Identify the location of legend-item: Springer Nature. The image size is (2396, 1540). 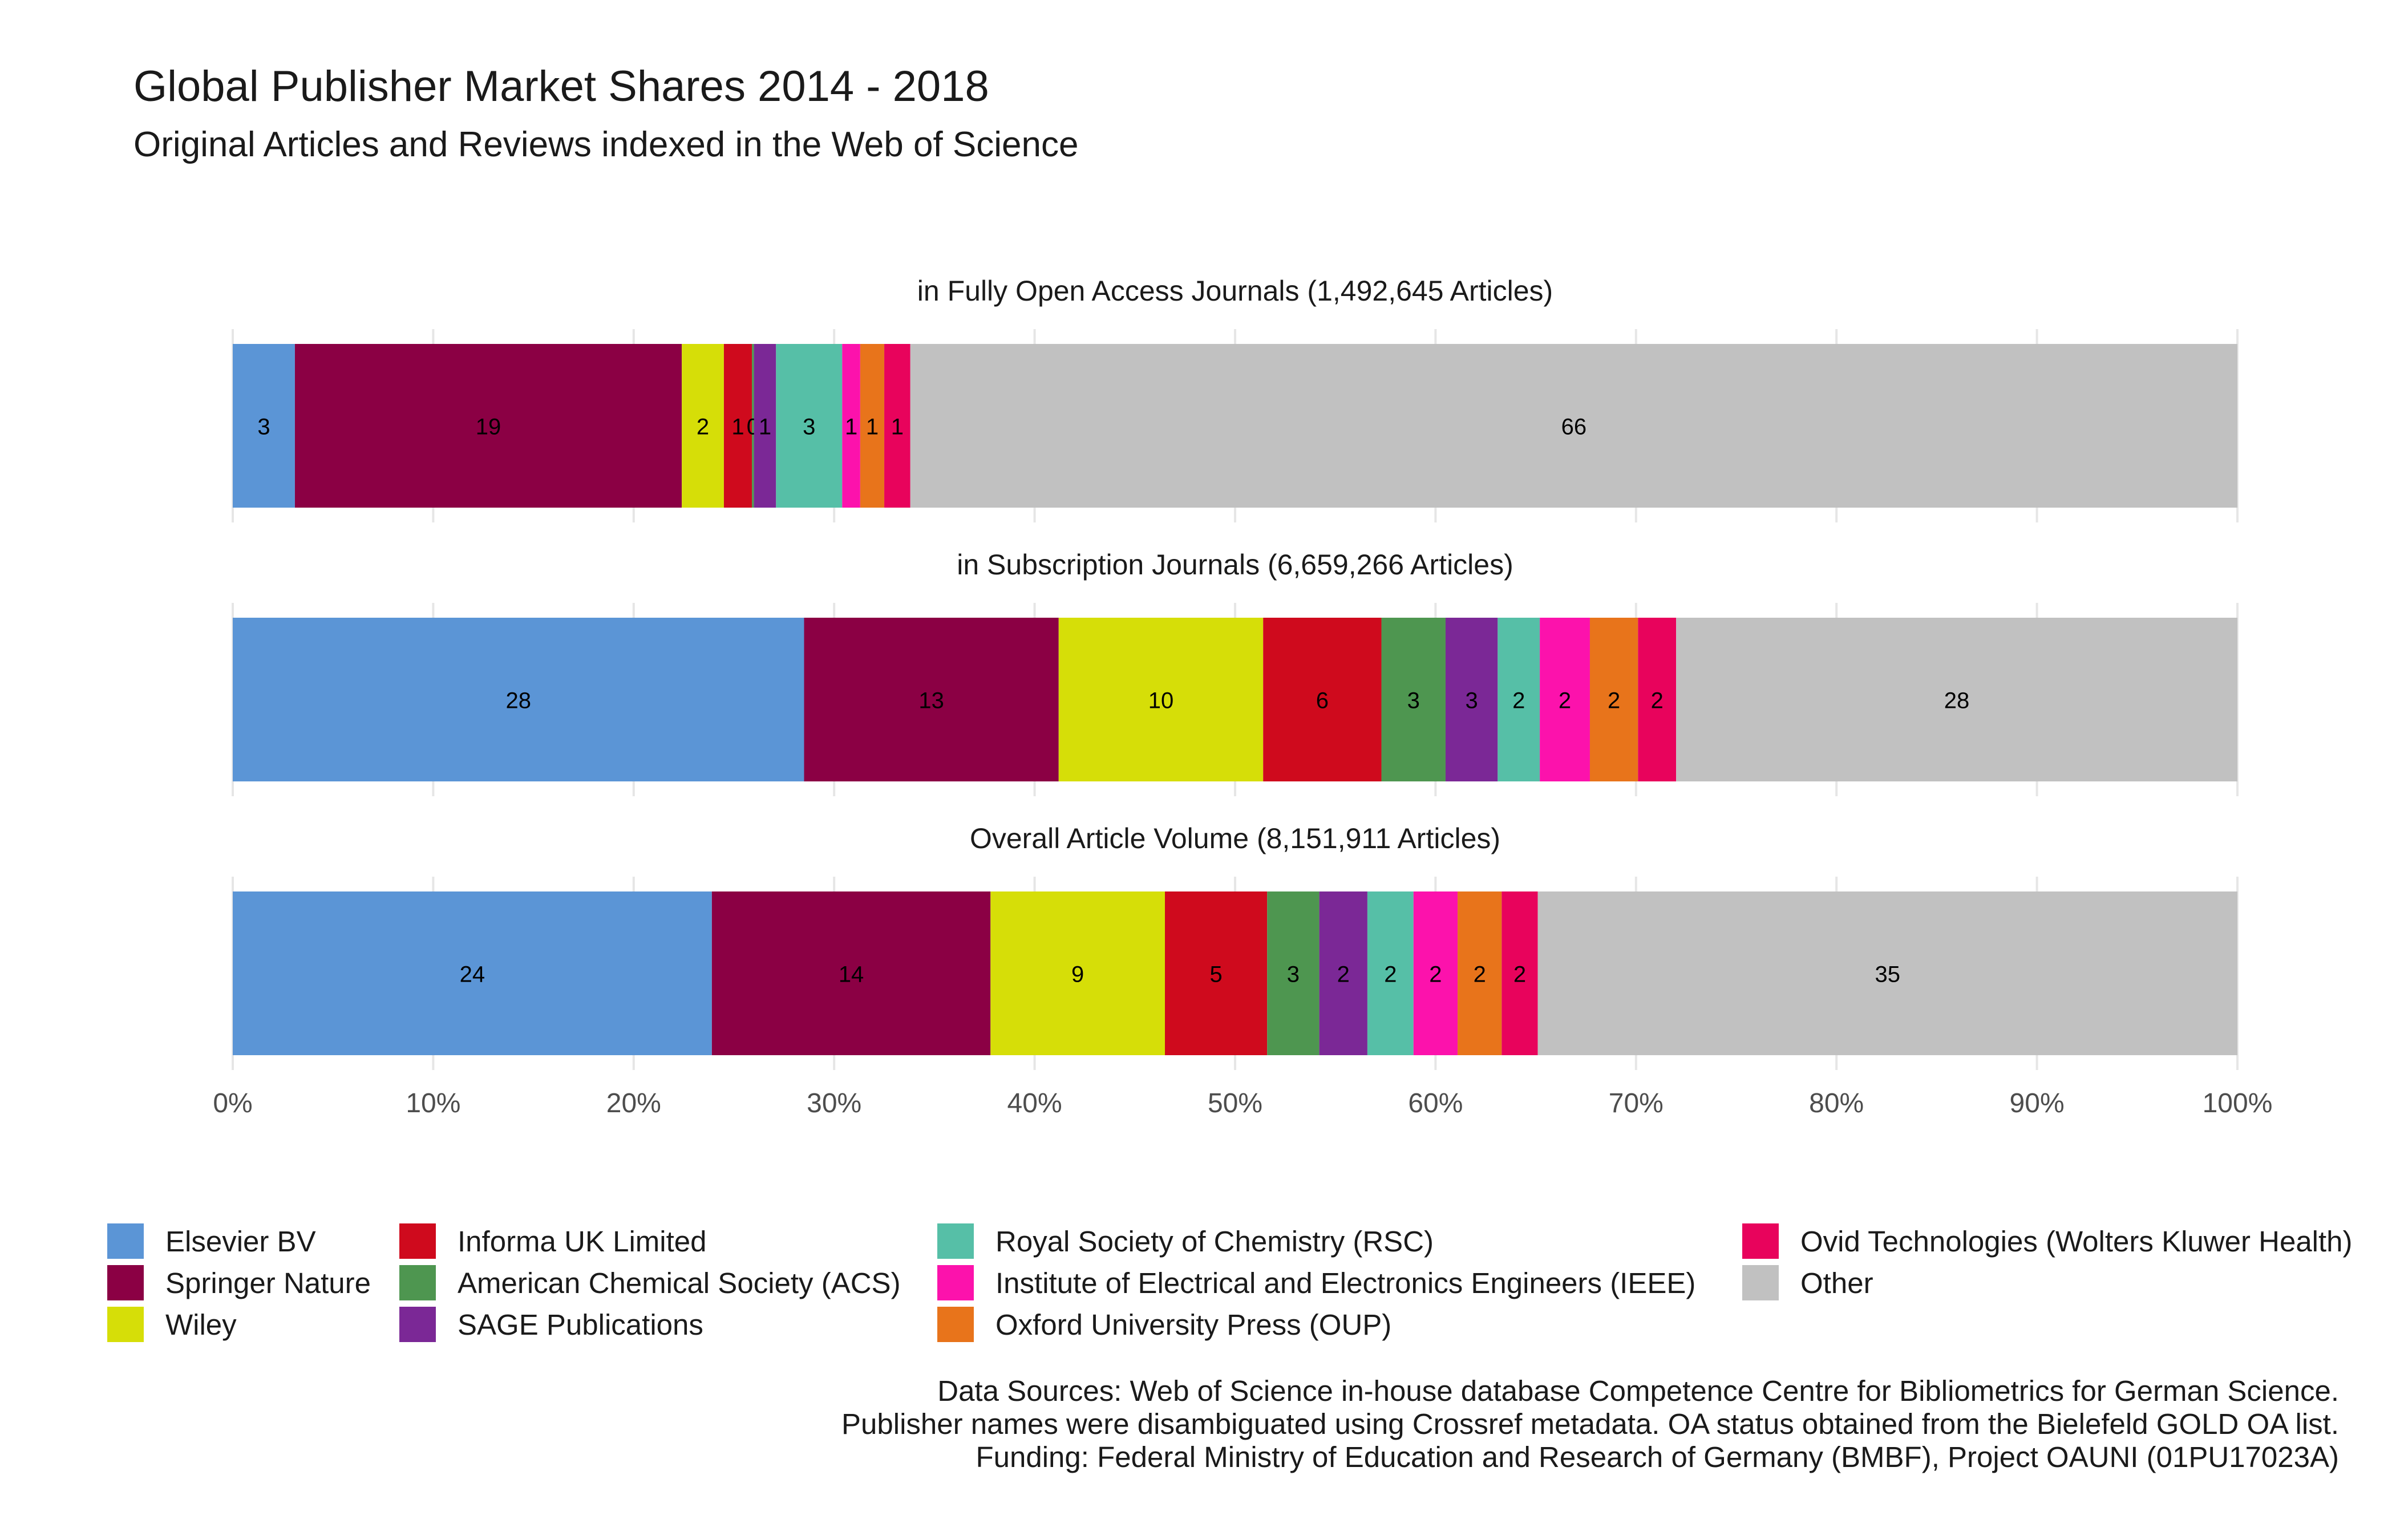
(239, 1283).